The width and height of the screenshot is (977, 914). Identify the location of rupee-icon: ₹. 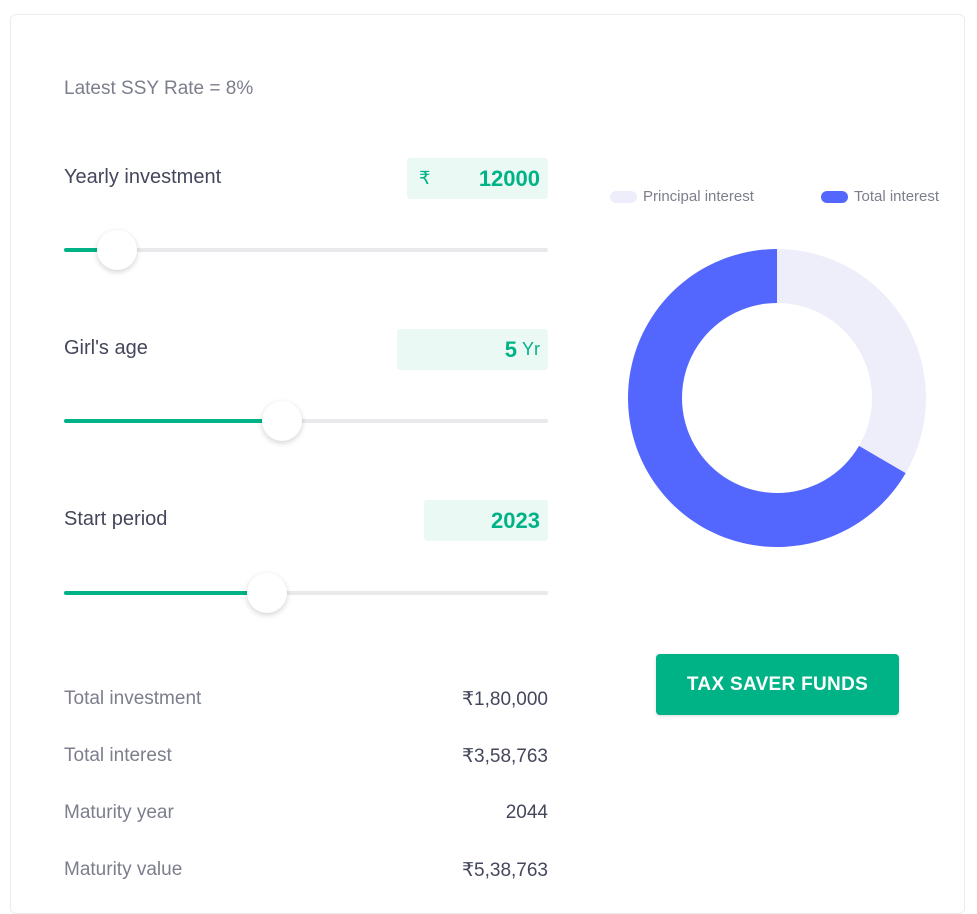
(425, 178).